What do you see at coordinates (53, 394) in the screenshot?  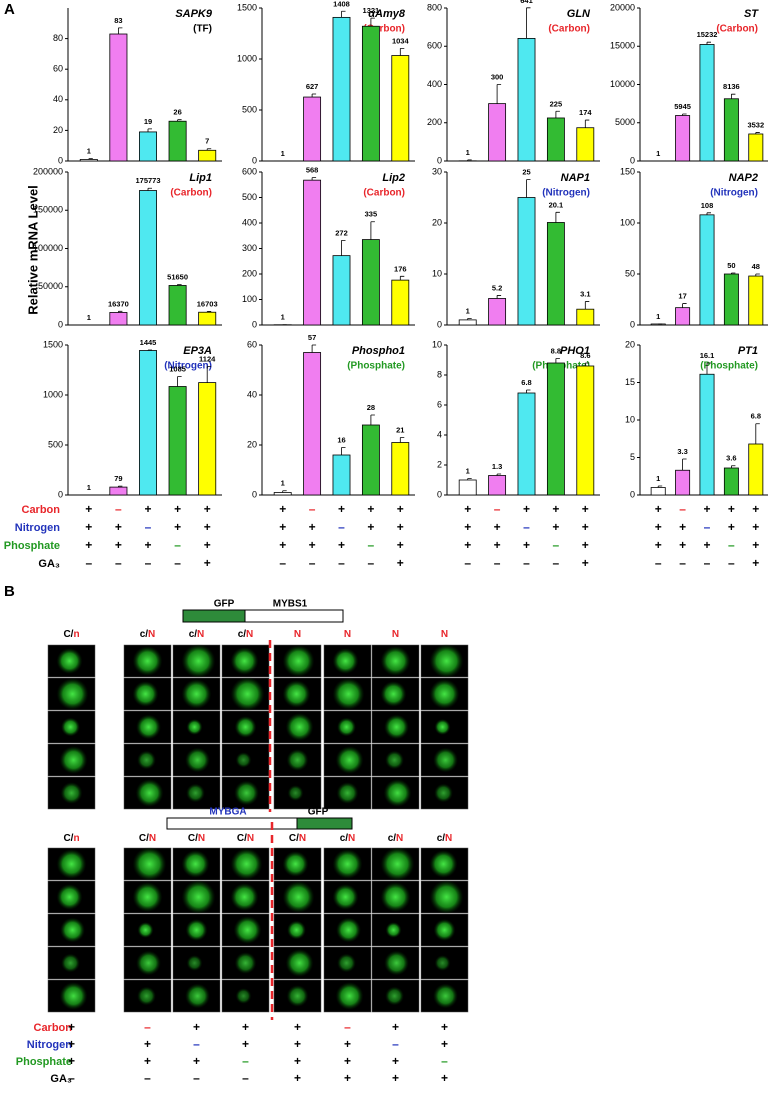 I see `y-tick-label: 1000` at bounding box center [53, 394].